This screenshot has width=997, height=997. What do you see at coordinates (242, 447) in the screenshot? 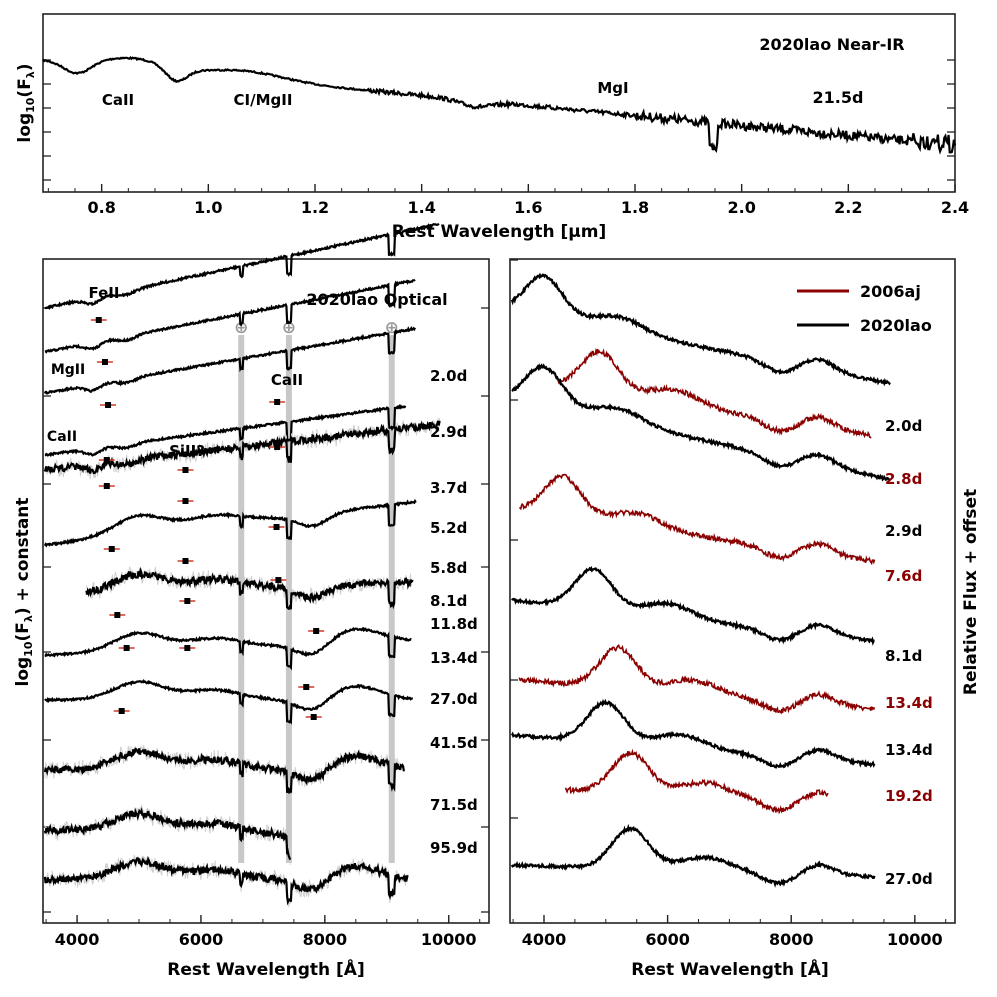
I see `optical-spectrum-5.8d` at bounding box center [242, 447].